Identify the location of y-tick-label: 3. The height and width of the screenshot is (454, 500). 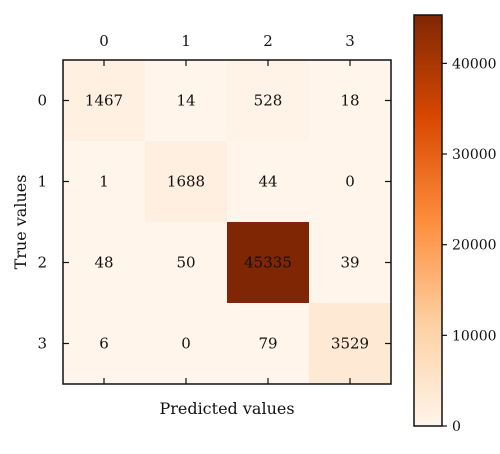
(42, 344).